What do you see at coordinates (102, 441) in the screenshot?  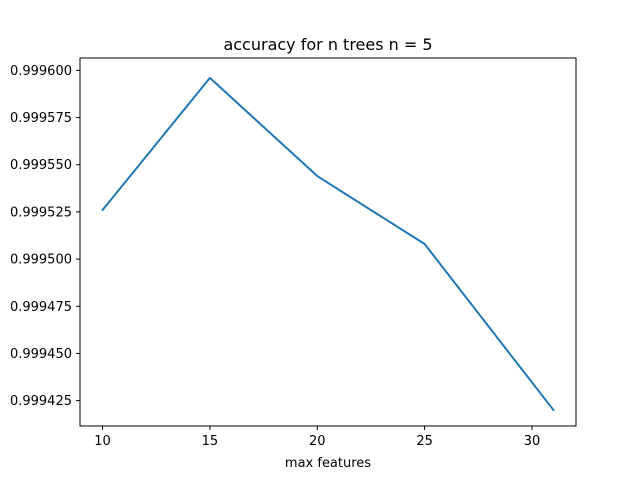 I see `x-tick-label: 10` at bounding box center [102, 441].